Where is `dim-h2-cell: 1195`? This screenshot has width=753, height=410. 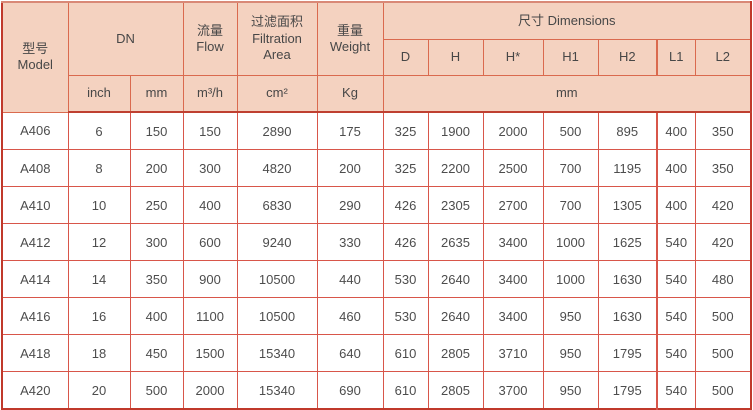
dim-h2-cell: 1195 is located at coordinates (627, 168).